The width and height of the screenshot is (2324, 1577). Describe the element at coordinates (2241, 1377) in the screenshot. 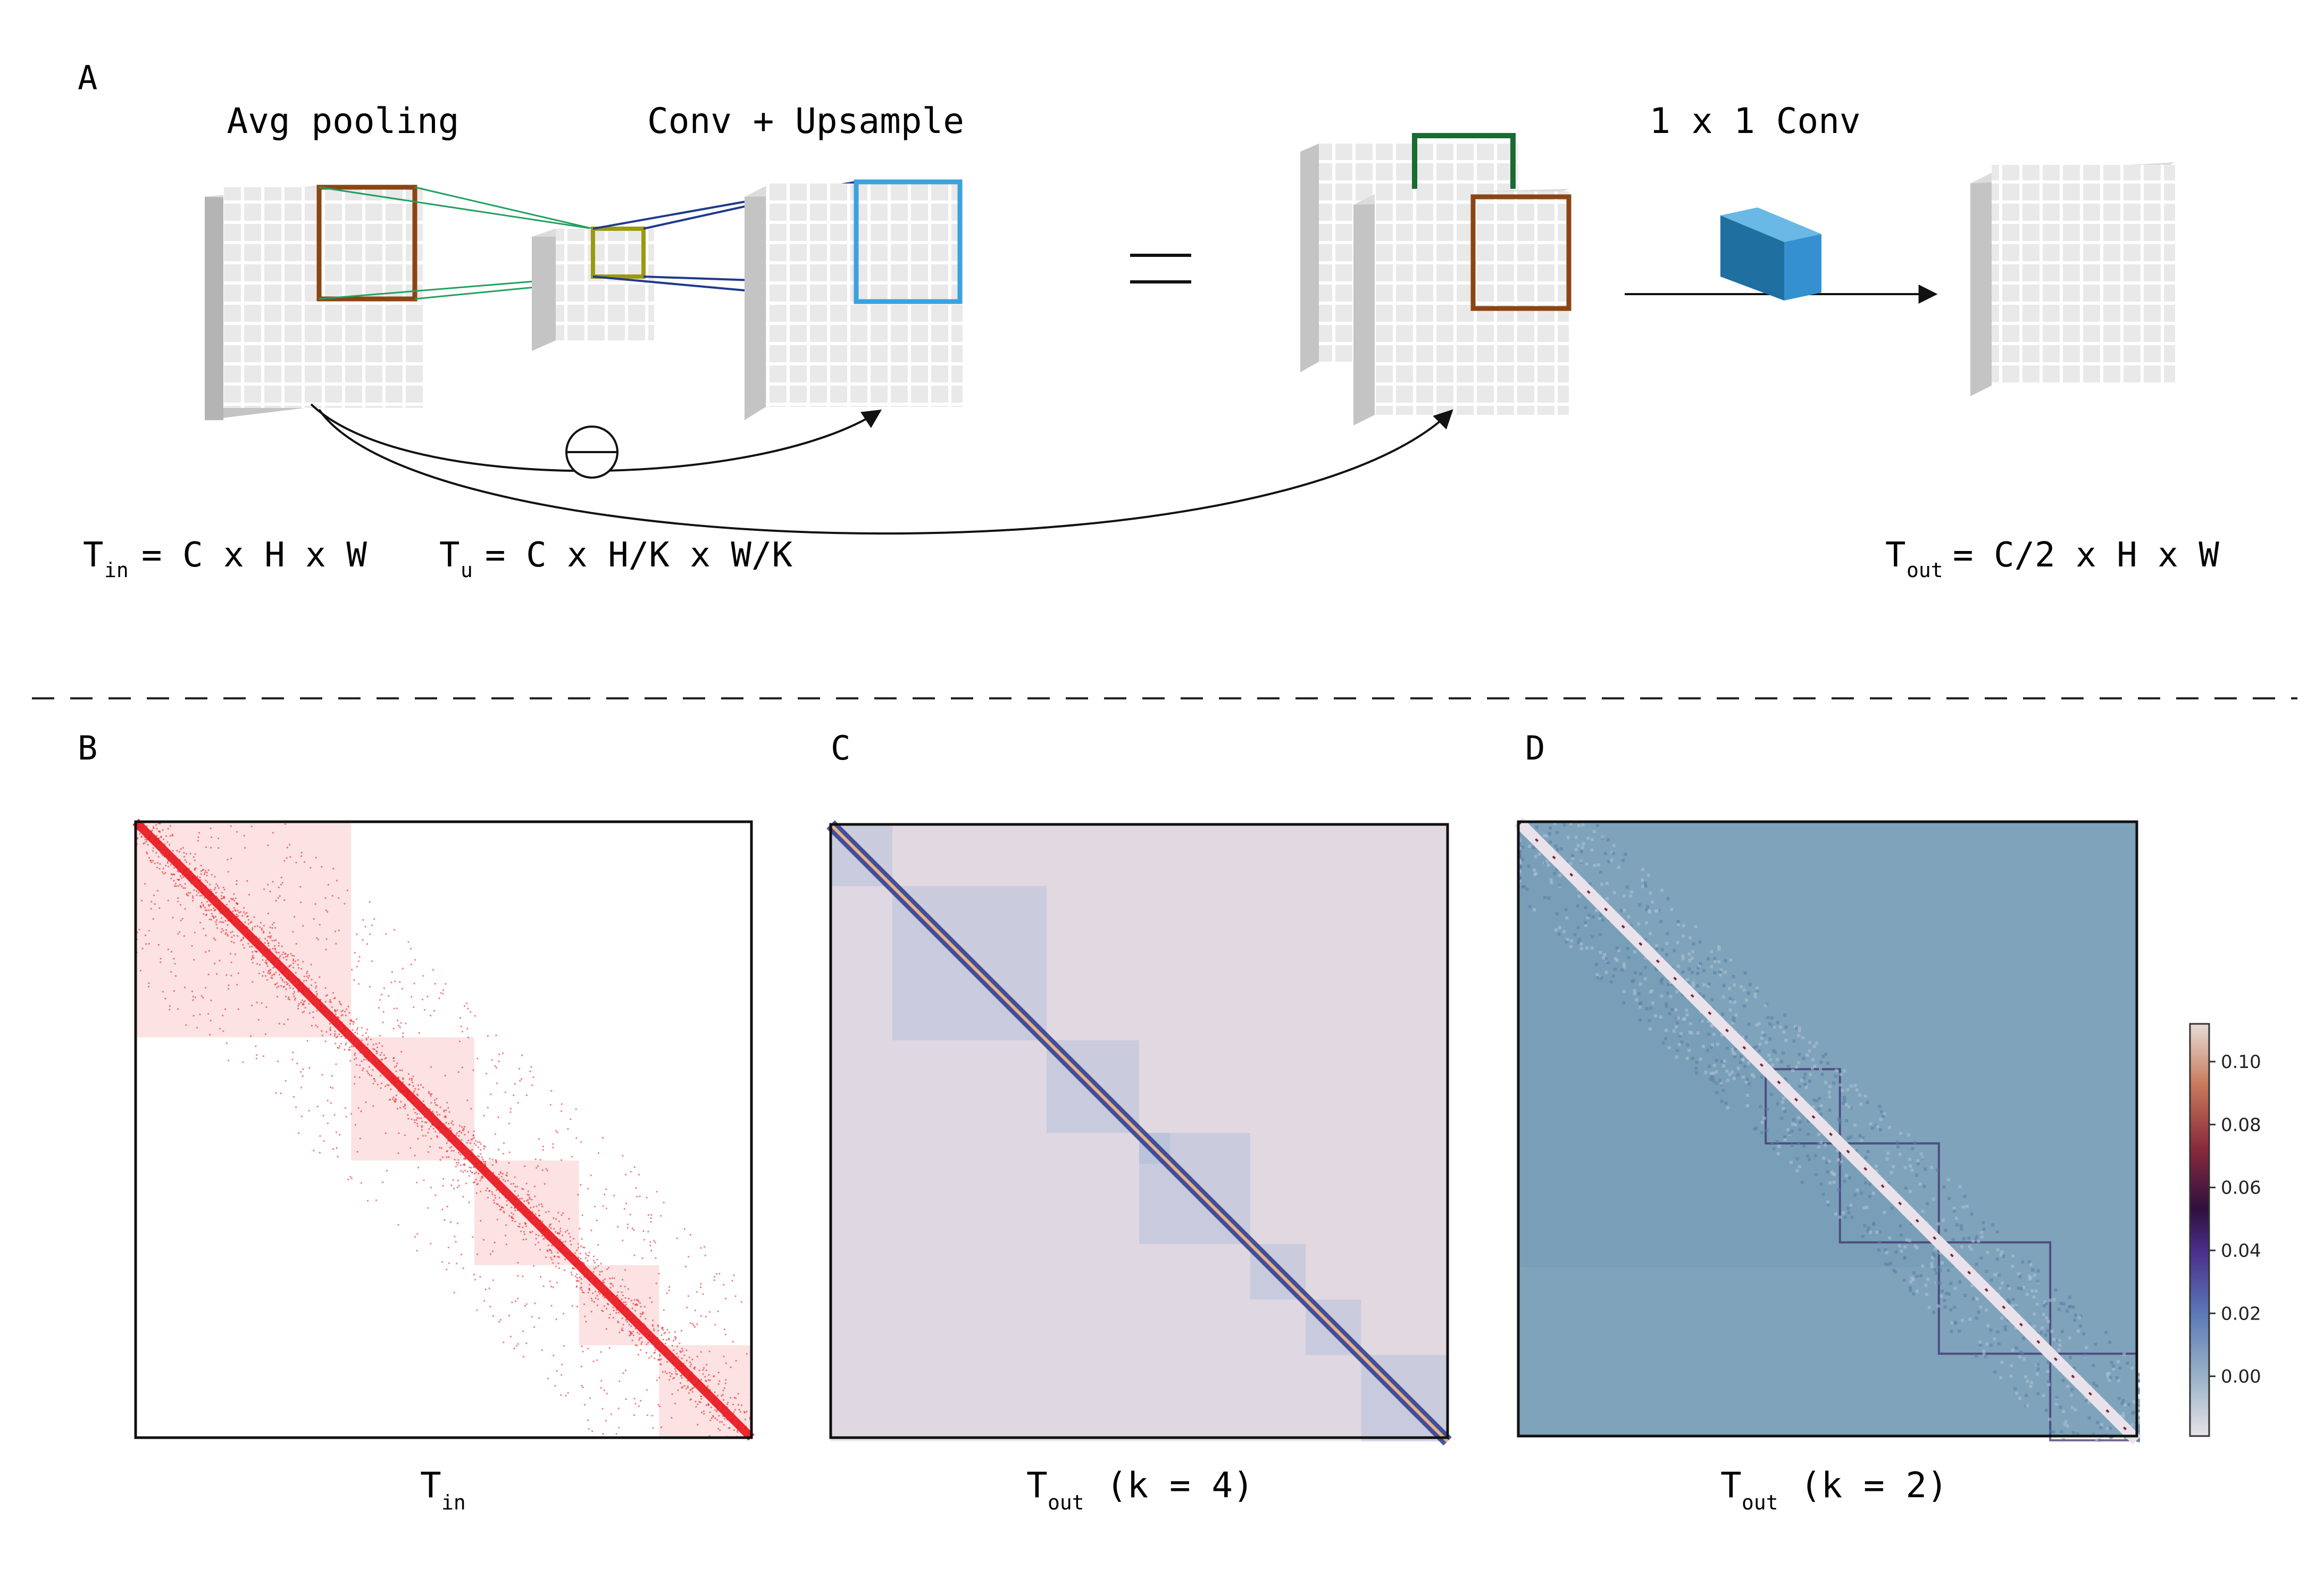

I see `colorbar-tick-label: 0.00` at that location.